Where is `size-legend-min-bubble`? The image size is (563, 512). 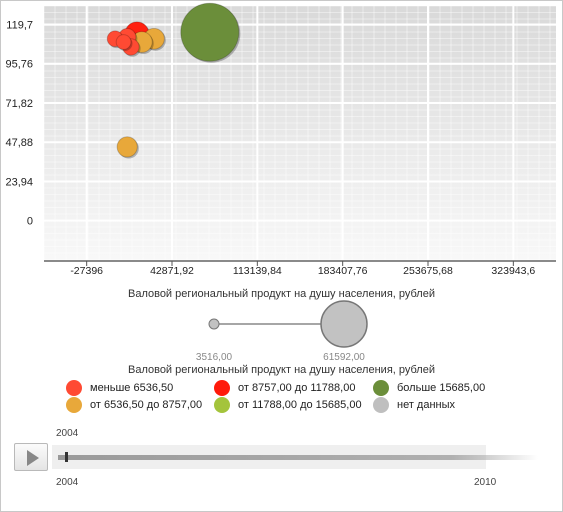
size-legend-min-bubble is located at coordinates (214, 324).